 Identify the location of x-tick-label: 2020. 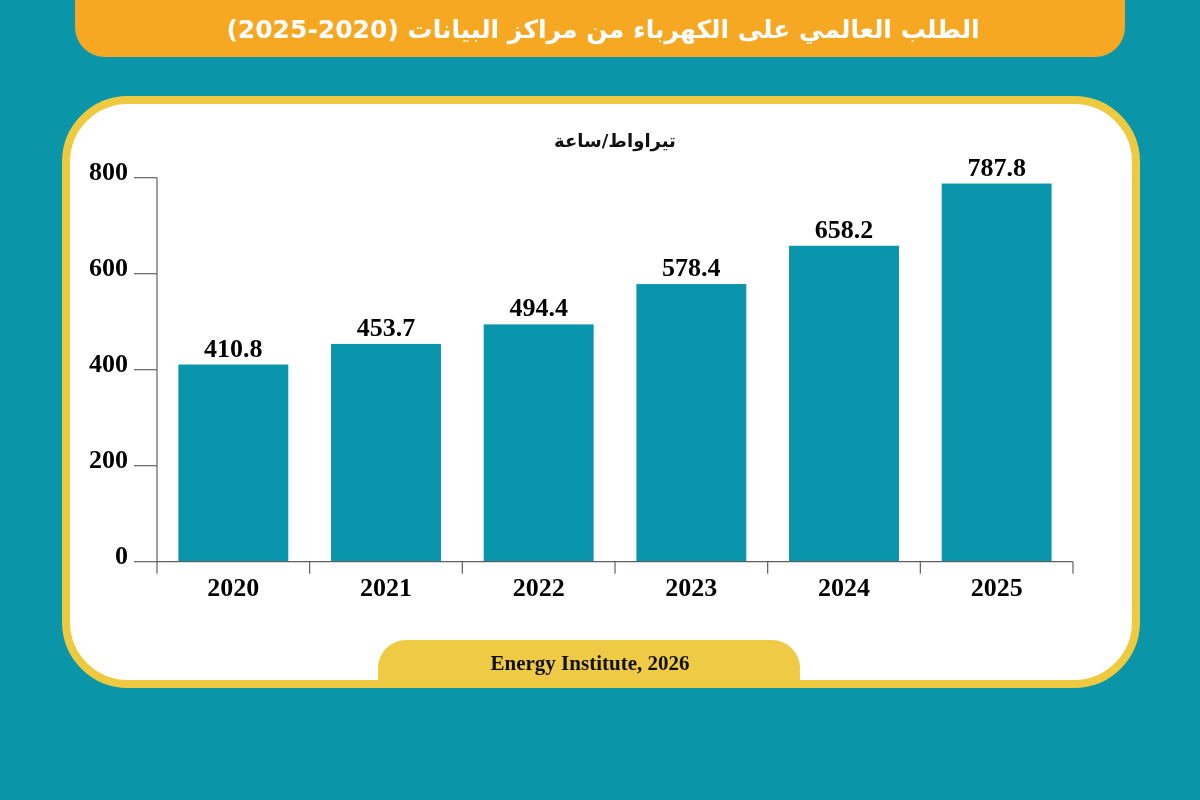
(233, 587).